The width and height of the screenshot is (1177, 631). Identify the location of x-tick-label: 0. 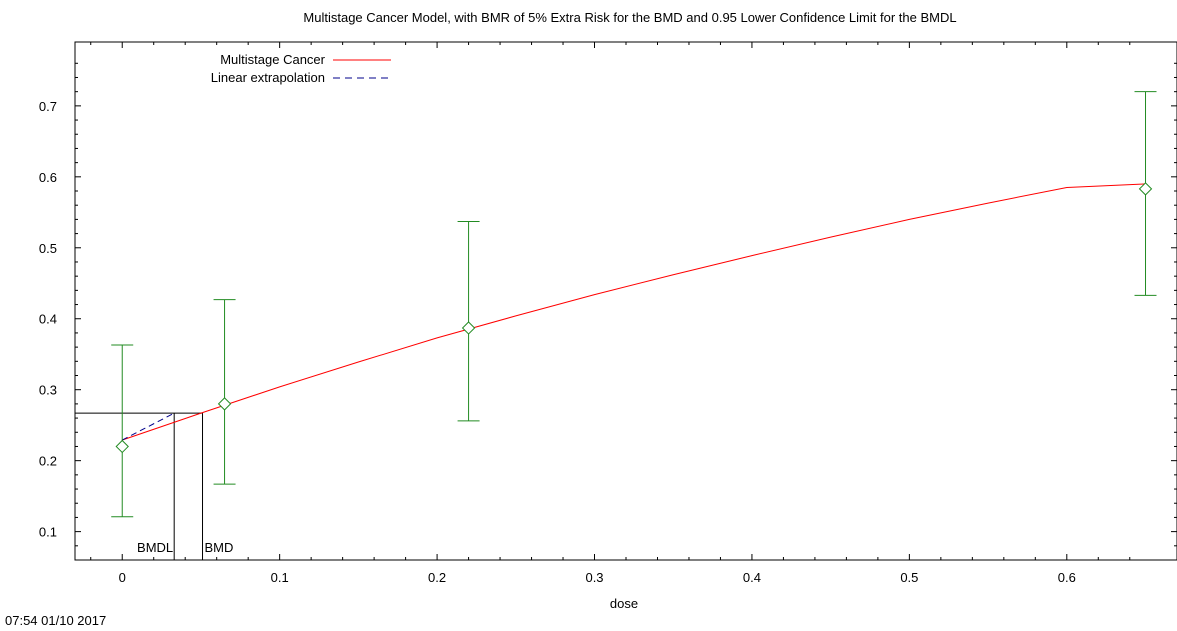
(122, 577).